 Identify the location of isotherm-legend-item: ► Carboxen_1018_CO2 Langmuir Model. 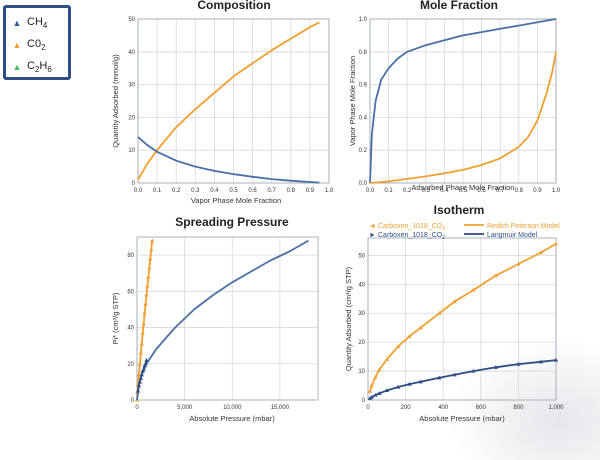
(453, 236).